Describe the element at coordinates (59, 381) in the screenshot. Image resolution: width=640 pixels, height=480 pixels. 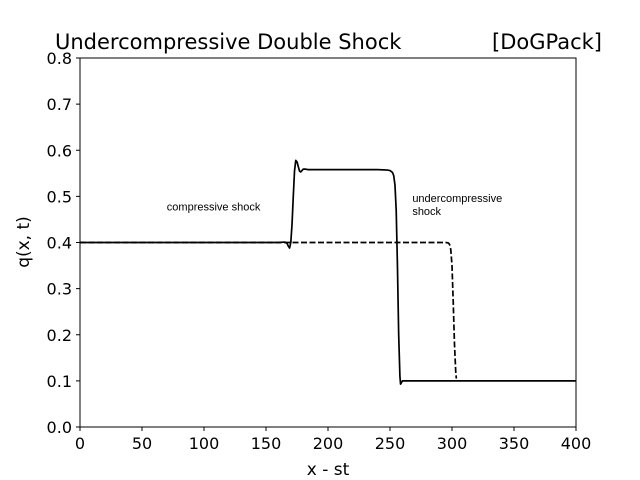
I see `y-tick-label: 0.1` at that location.